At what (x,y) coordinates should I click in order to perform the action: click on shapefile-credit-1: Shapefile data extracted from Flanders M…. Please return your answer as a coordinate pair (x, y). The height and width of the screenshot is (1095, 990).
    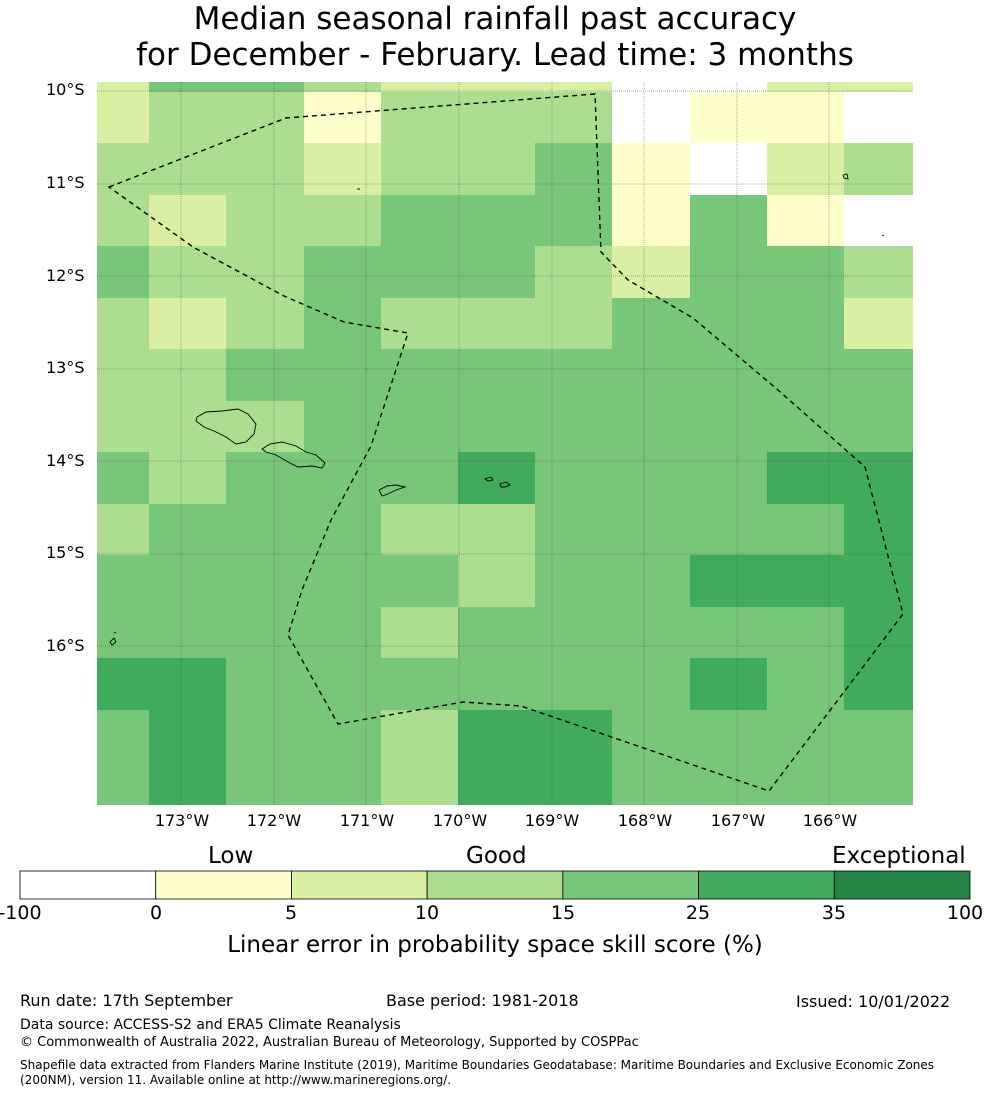
    Looking at the image, I should click on (477, 1065).